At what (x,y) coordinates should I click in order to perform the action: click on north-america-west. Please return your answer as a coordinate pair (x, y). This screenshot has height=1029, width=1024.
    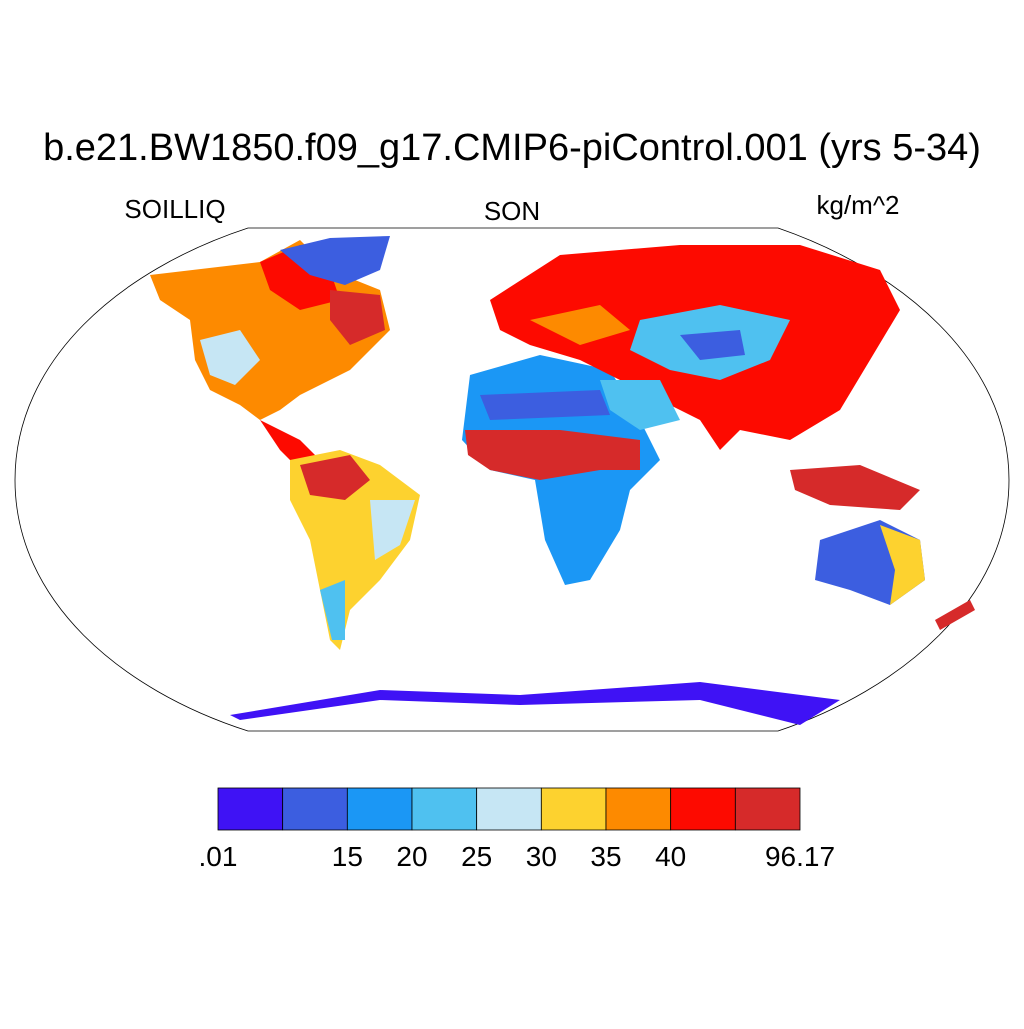
    Looking at the image, I should click on (230, 357).